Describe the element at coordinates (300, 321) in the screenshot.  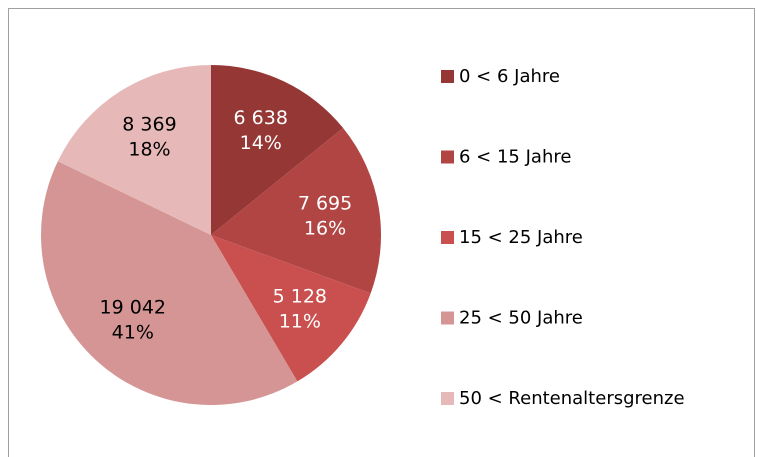
I see `percent-label: 11%` at that location.